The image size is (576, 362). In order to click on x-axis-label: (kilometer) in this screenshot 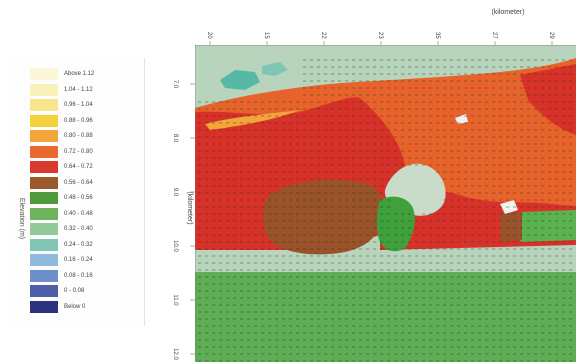, I will do `click(507, 12)`.